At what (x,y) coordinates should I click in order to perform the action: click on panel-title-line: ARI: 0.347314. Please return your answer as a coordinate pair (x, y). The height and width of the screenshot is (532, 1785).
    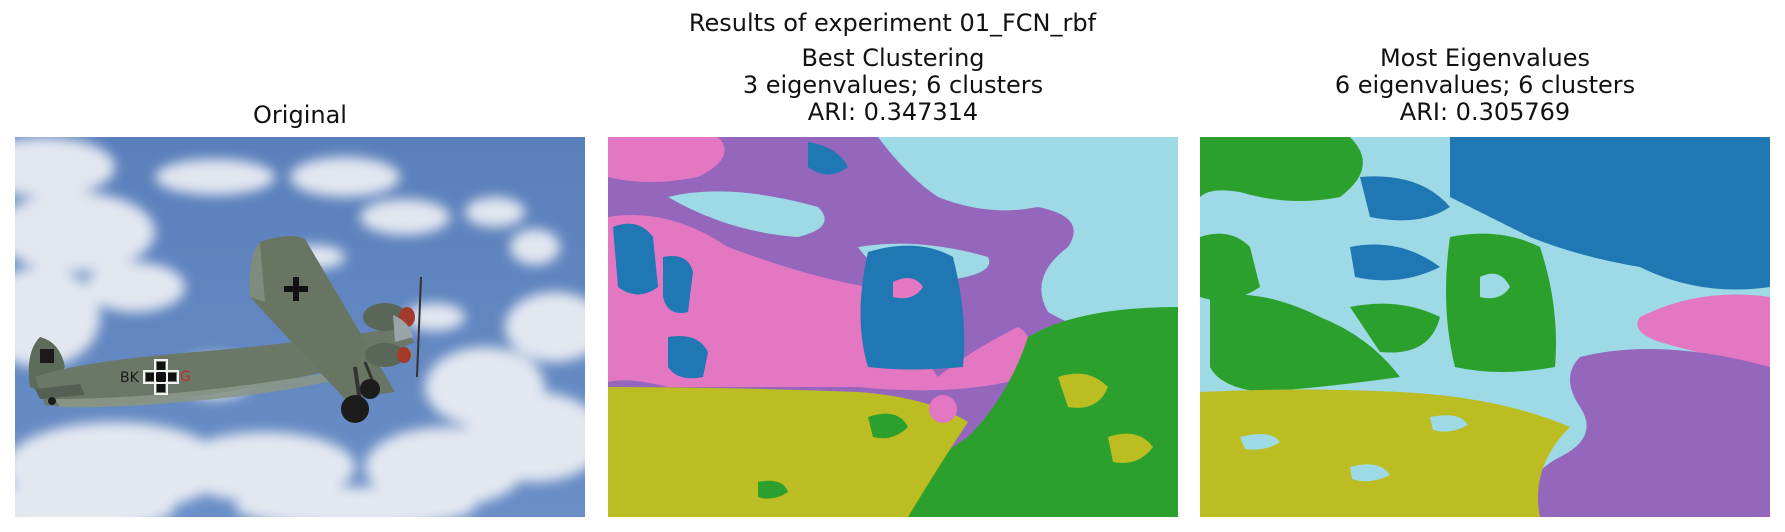
    Looking at the image, I should click on (893, 112).